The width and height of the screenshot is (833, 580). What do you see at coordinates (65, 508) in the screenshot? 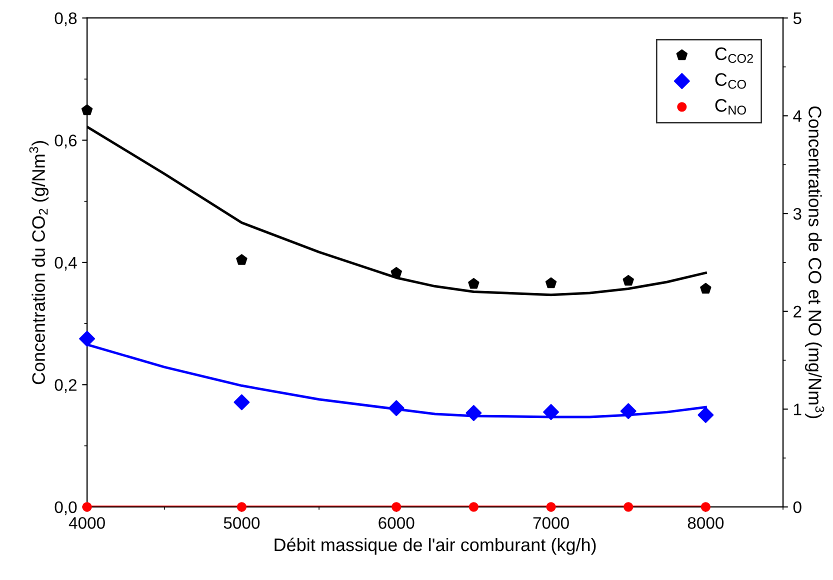
I see `y-tick-label: 0,0` at bounding box center [65, 508].